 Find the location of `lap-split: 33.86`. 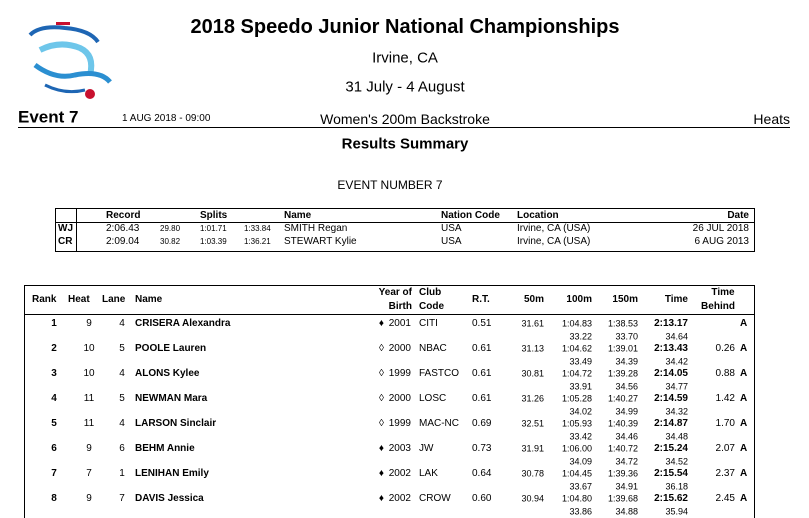

lap-split: 33.86 is located at coordinates (580, 511).